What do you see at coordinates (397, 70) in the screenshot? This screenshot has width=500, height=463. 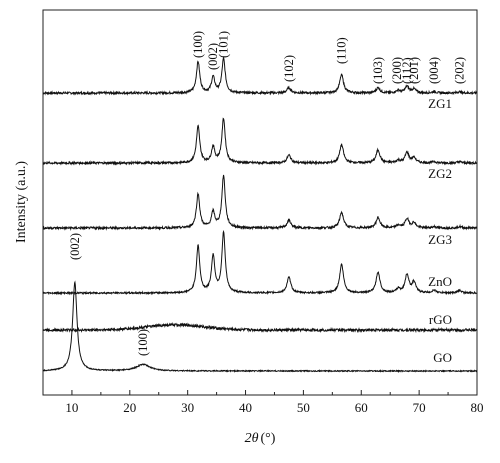 I see `peak-label: (200)` at bounding box center [397, 70].